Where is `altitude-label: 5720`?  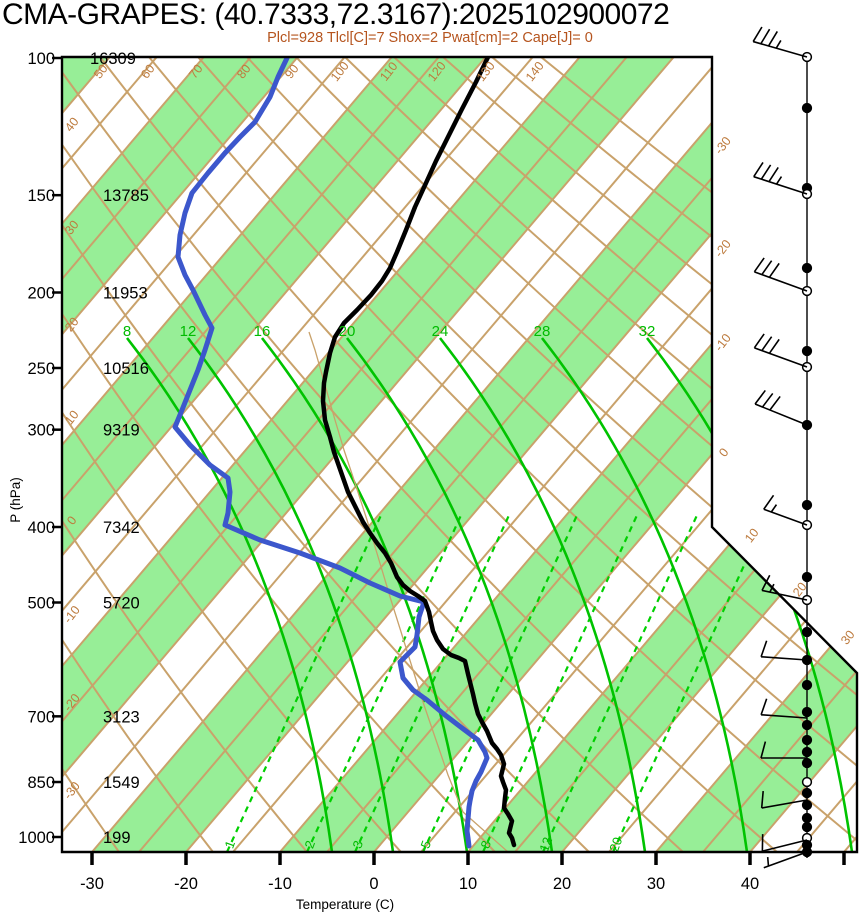
altitude-label: 5720 is located at coordinates (121, 603).